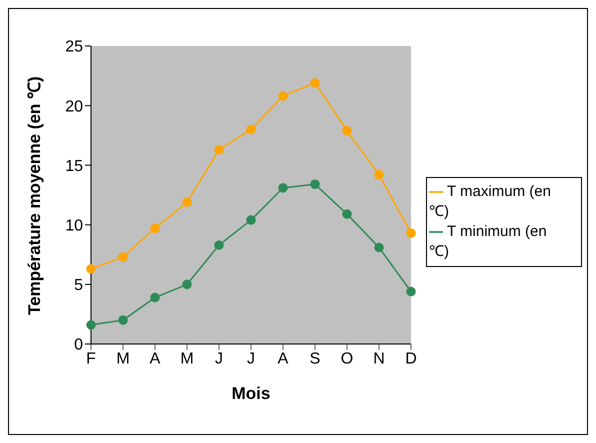 This screenshot has height=443, width=596. I want to click on x-tick-label: N, so click(379, 359).